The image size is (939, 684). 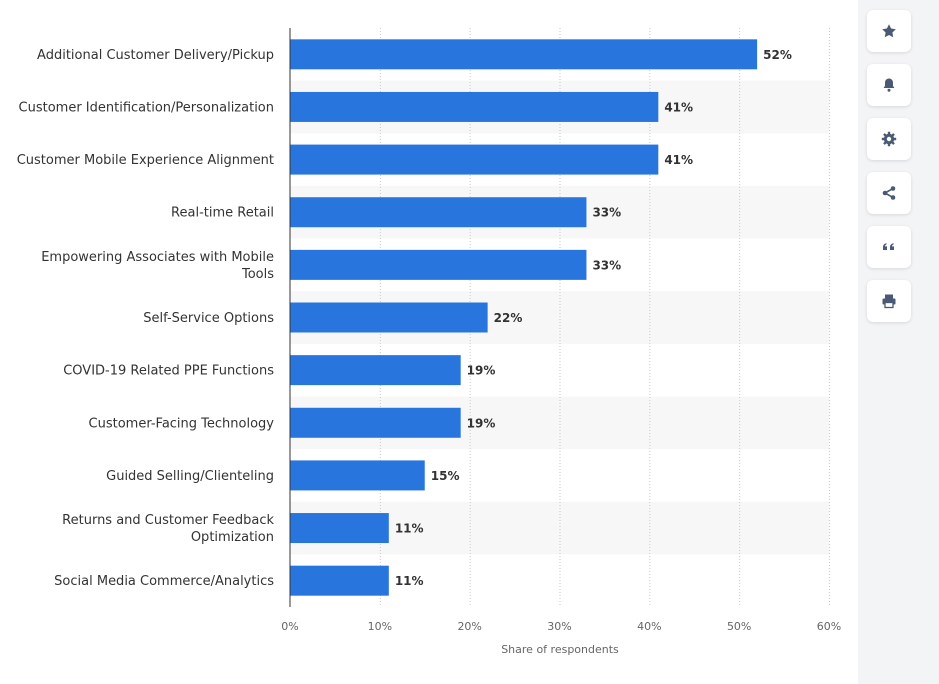 I want to click on x-tick-label: 0%, so click(x=289, y=626).